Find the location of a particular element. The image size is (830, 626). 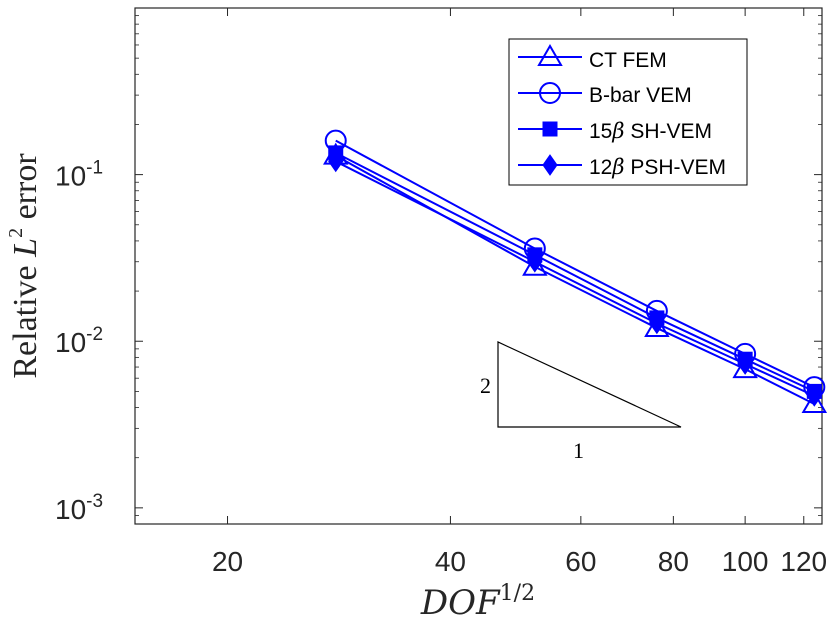

legend-label-bbar-vem: B-bar VEM is located at coordinates (640, 95).